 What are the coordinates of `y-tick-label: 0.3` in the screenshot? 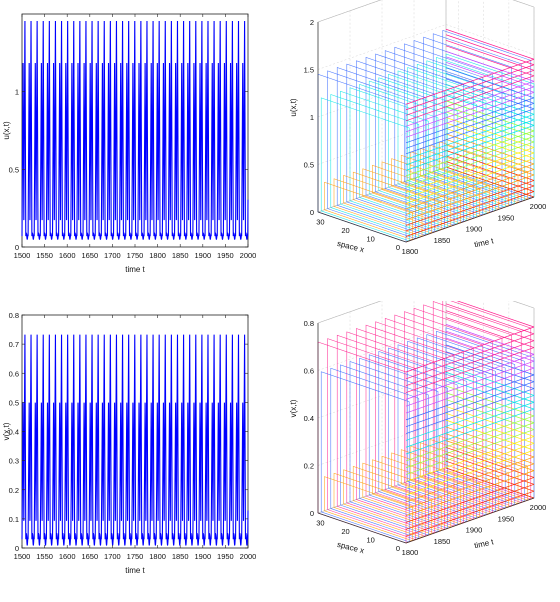 It's located at (14, 461).